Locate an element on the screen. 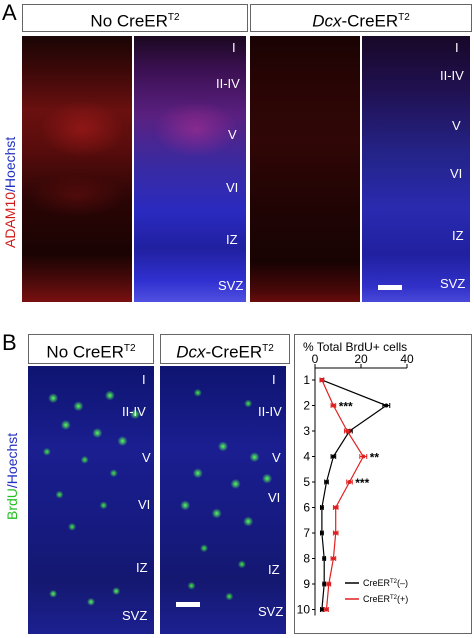 The height and width of the screenshot is (638, 474). legend-label: CreERT2(+) is located at coordinates (385, 599).